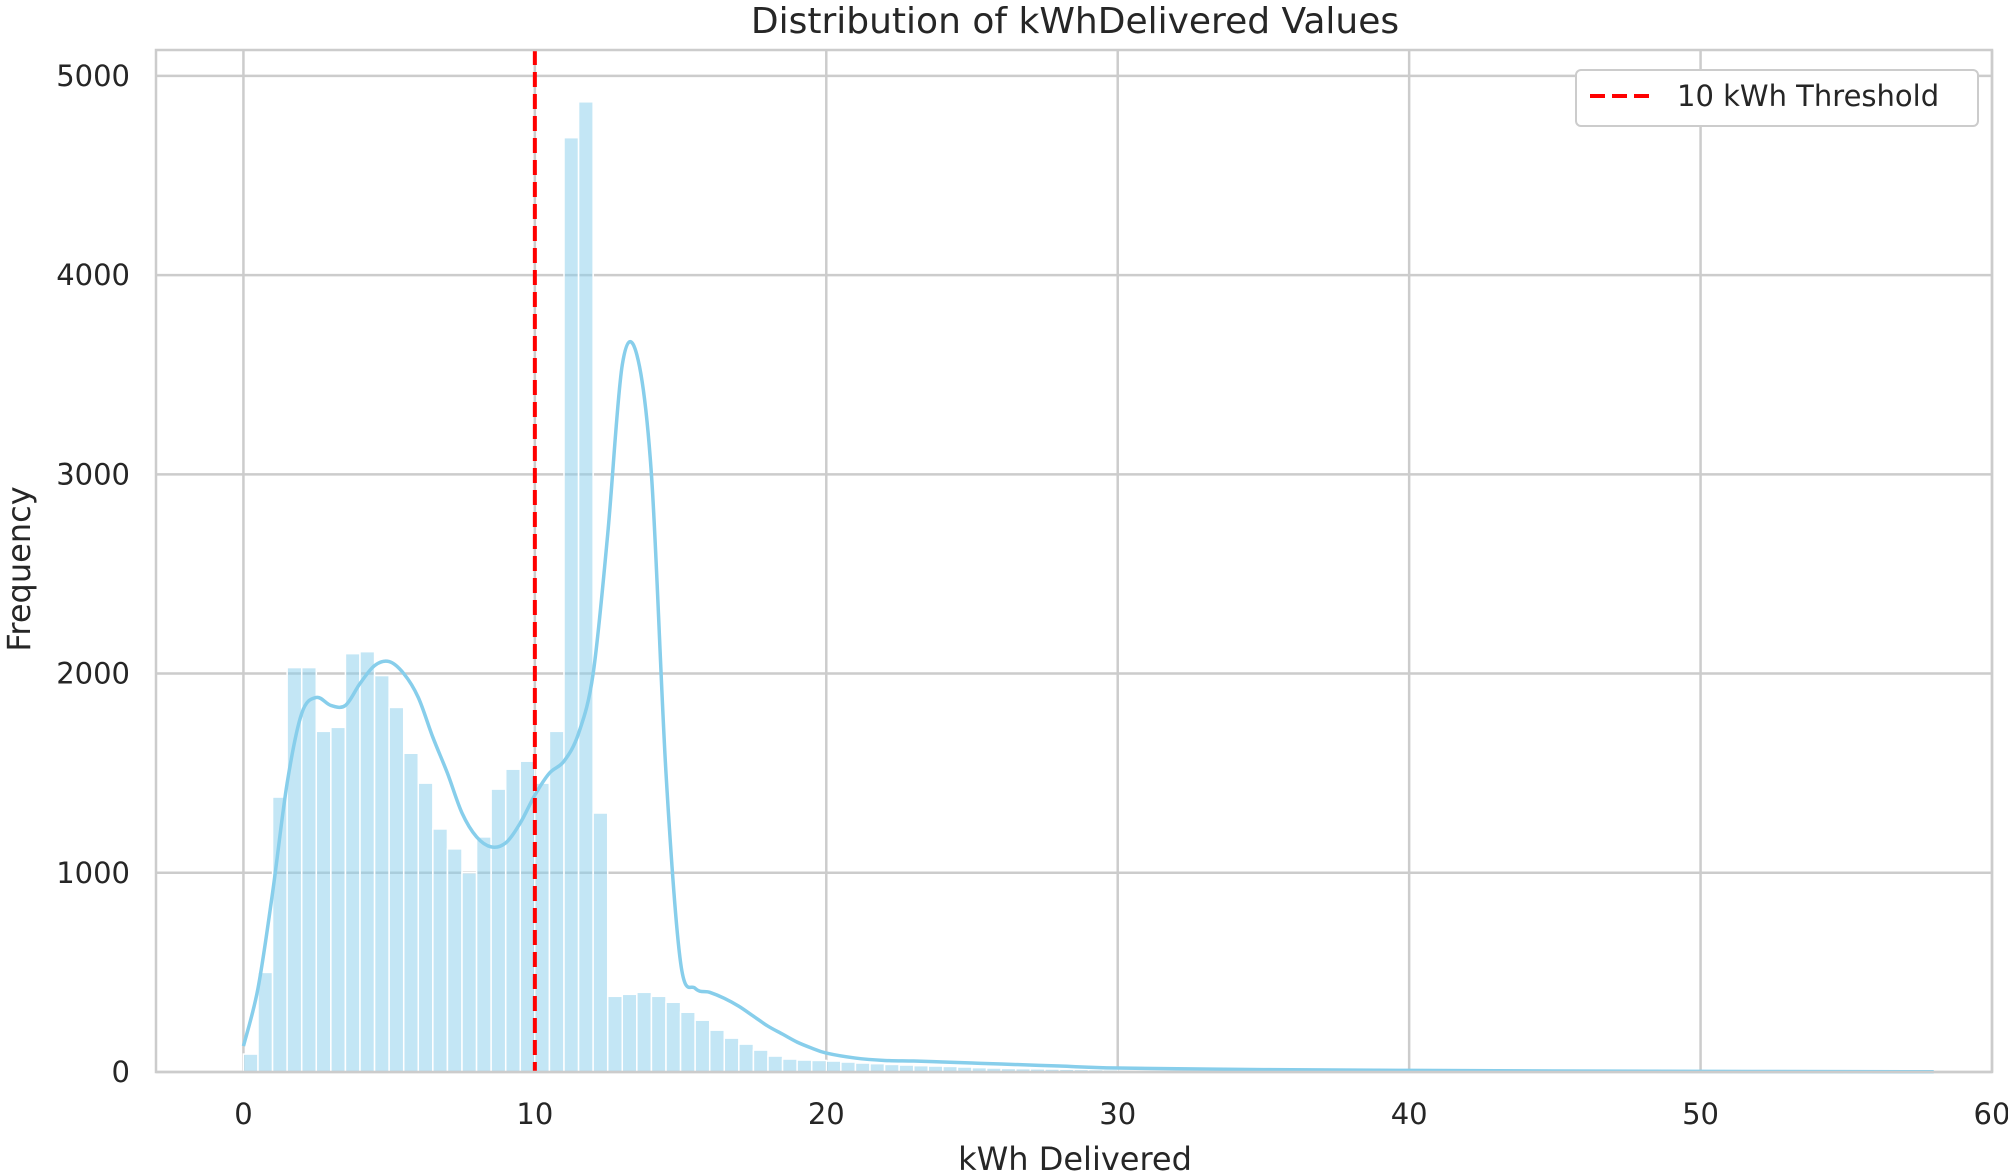  Describe the element at coordinates (1700, 1114) in the screenshot. I see `x-tick-label: 50` at that location.